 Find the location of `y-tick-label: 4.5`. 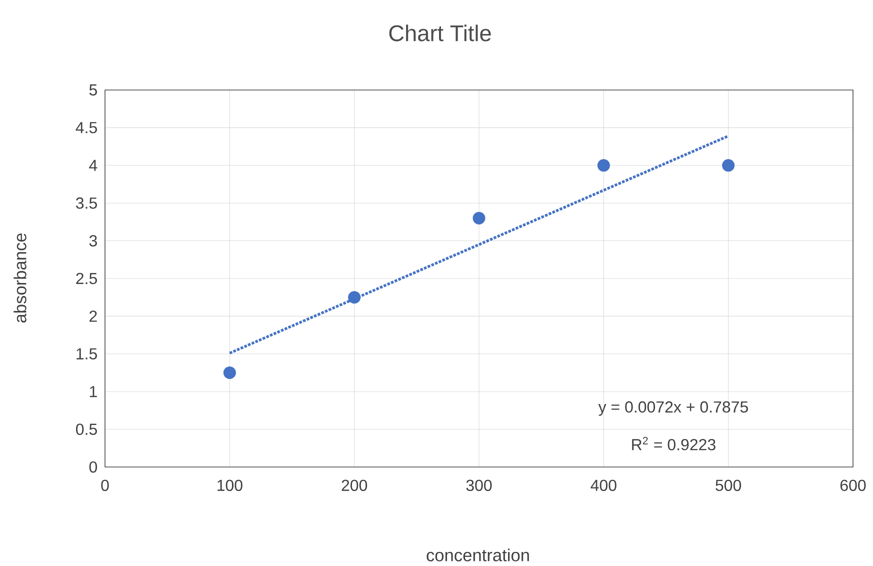

y-tick-label: 4.5 is located at coordinates (86, 128).